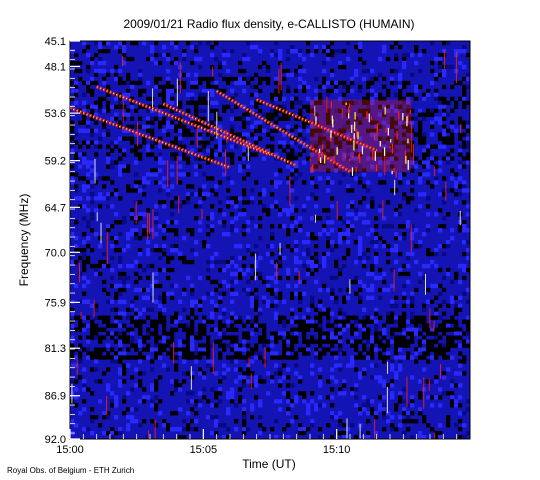 The height and width of the screenshot is (480, 540). What do you see at coordinates (70, 450) in the screenshot?
I see `x-tick-label: 15:00` at bounding box center [70, 450].